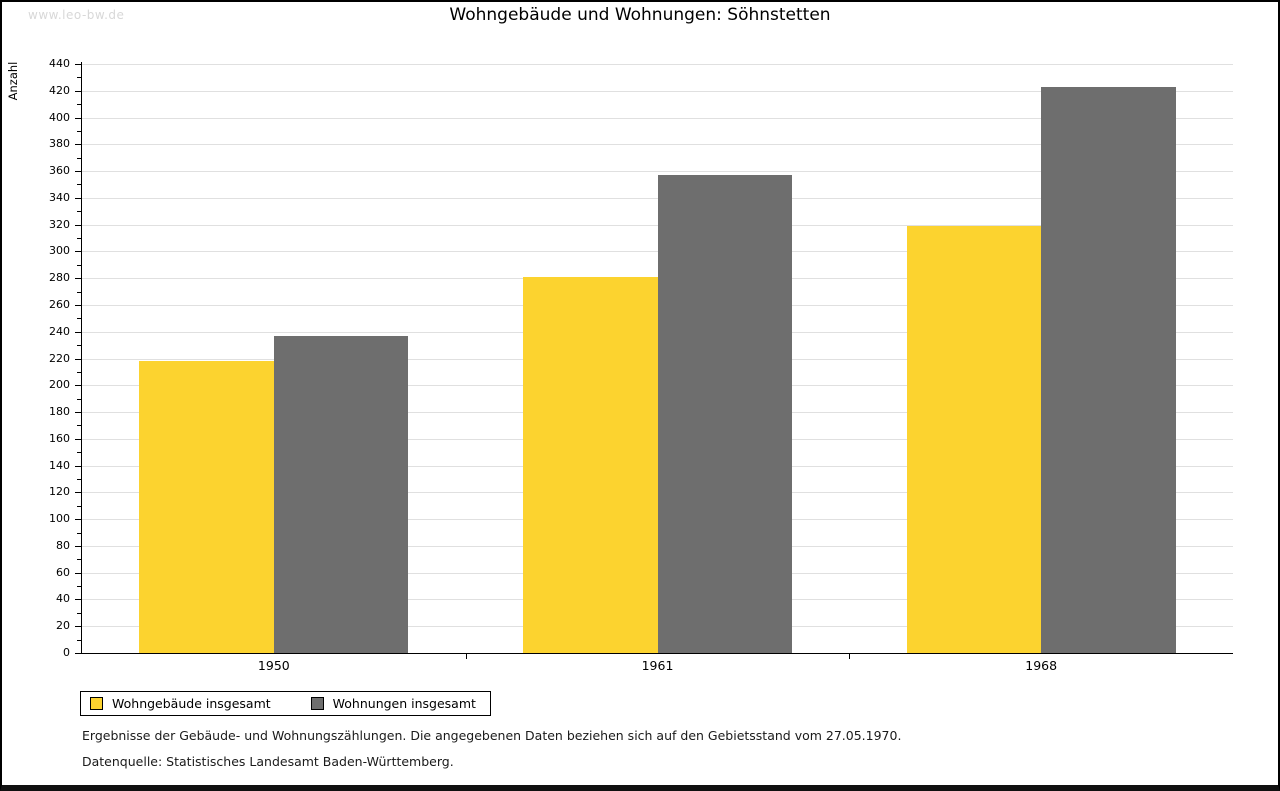 This screenshot has width=1280, height=791. What do you see at coordinates (657, 653) in the screenshot?
I see `x-axis-line` at bounding box center [657, 653].